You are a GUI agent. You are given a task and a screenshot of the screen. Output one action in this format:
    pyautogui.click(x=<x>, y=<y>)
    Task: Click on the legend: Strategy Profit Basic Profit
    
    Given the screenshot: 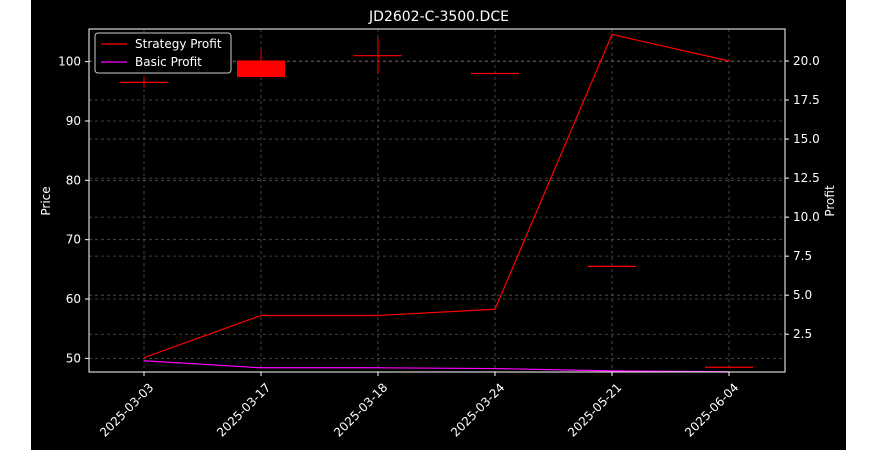 What is the action you would take?
    pyautogui.click(x=163, y=53)
    